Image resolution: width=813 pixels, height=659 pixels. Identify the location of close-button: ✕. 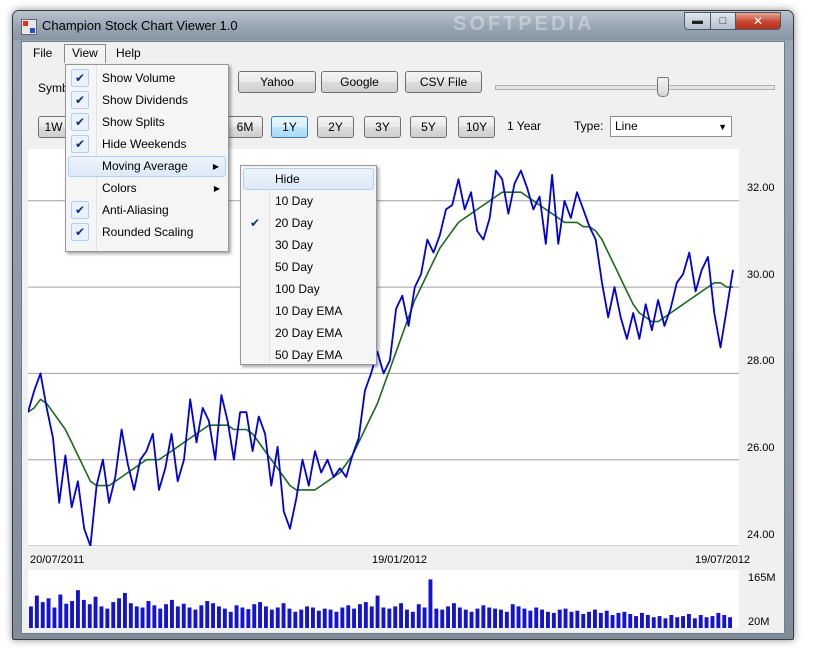
(758, 21).